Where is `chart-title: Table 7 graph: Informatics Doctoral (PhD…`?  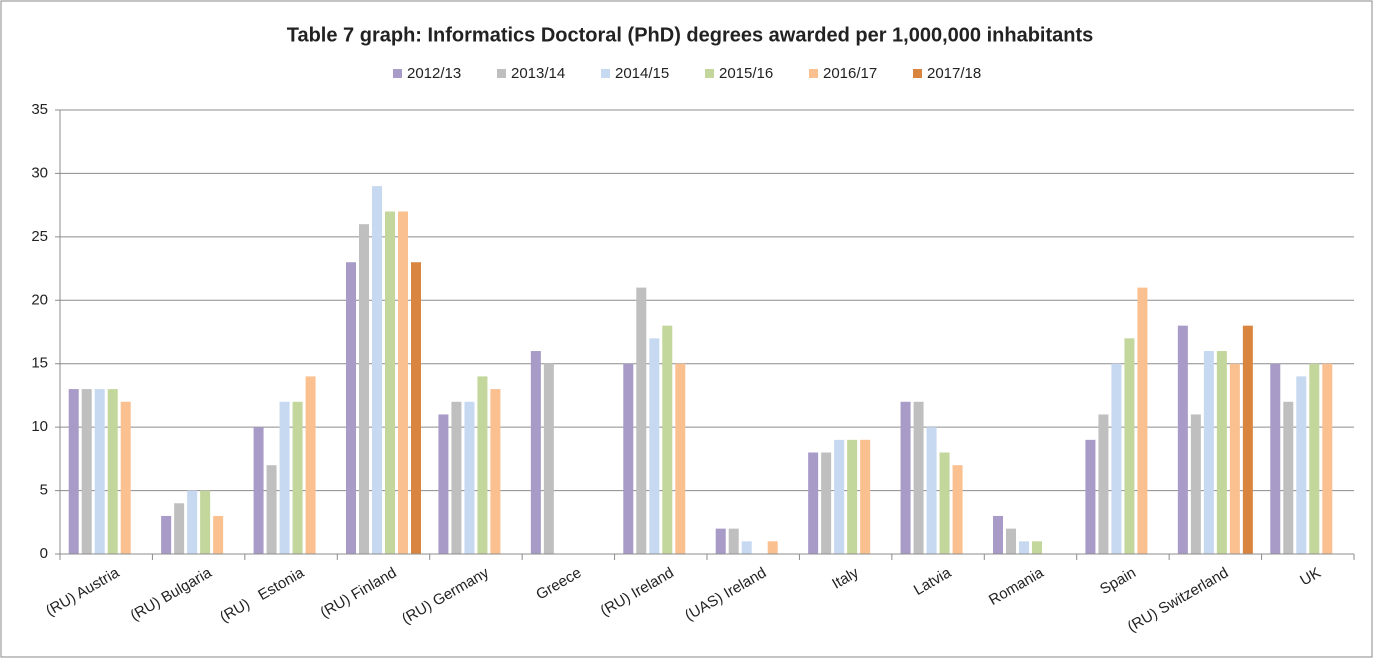
chart-title: Table 7 graph: Informatics Doctoral (PhD… is located at coordinates (690, 35).